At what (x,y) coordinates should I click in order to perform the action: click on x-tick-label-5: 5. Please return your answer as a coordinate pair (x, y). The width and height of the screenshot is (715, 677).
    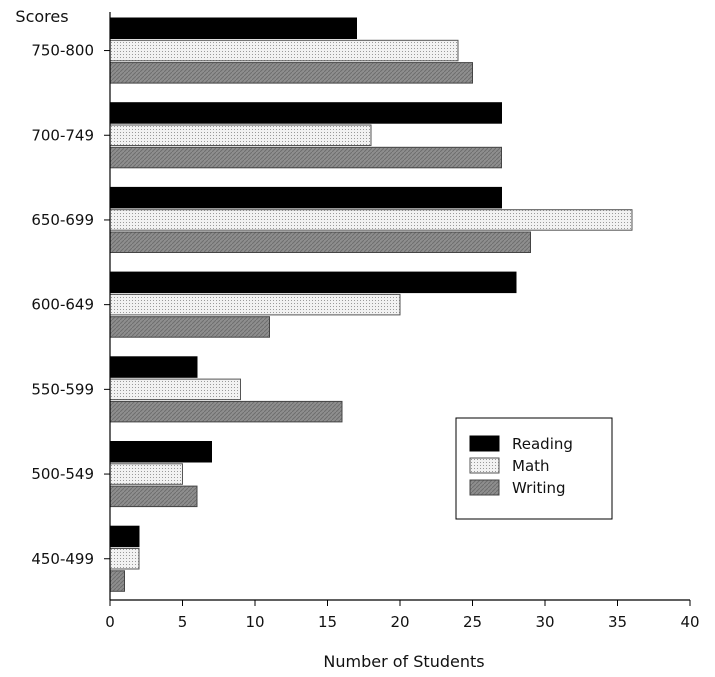
    Looking at the image, I should click on (183, 622).